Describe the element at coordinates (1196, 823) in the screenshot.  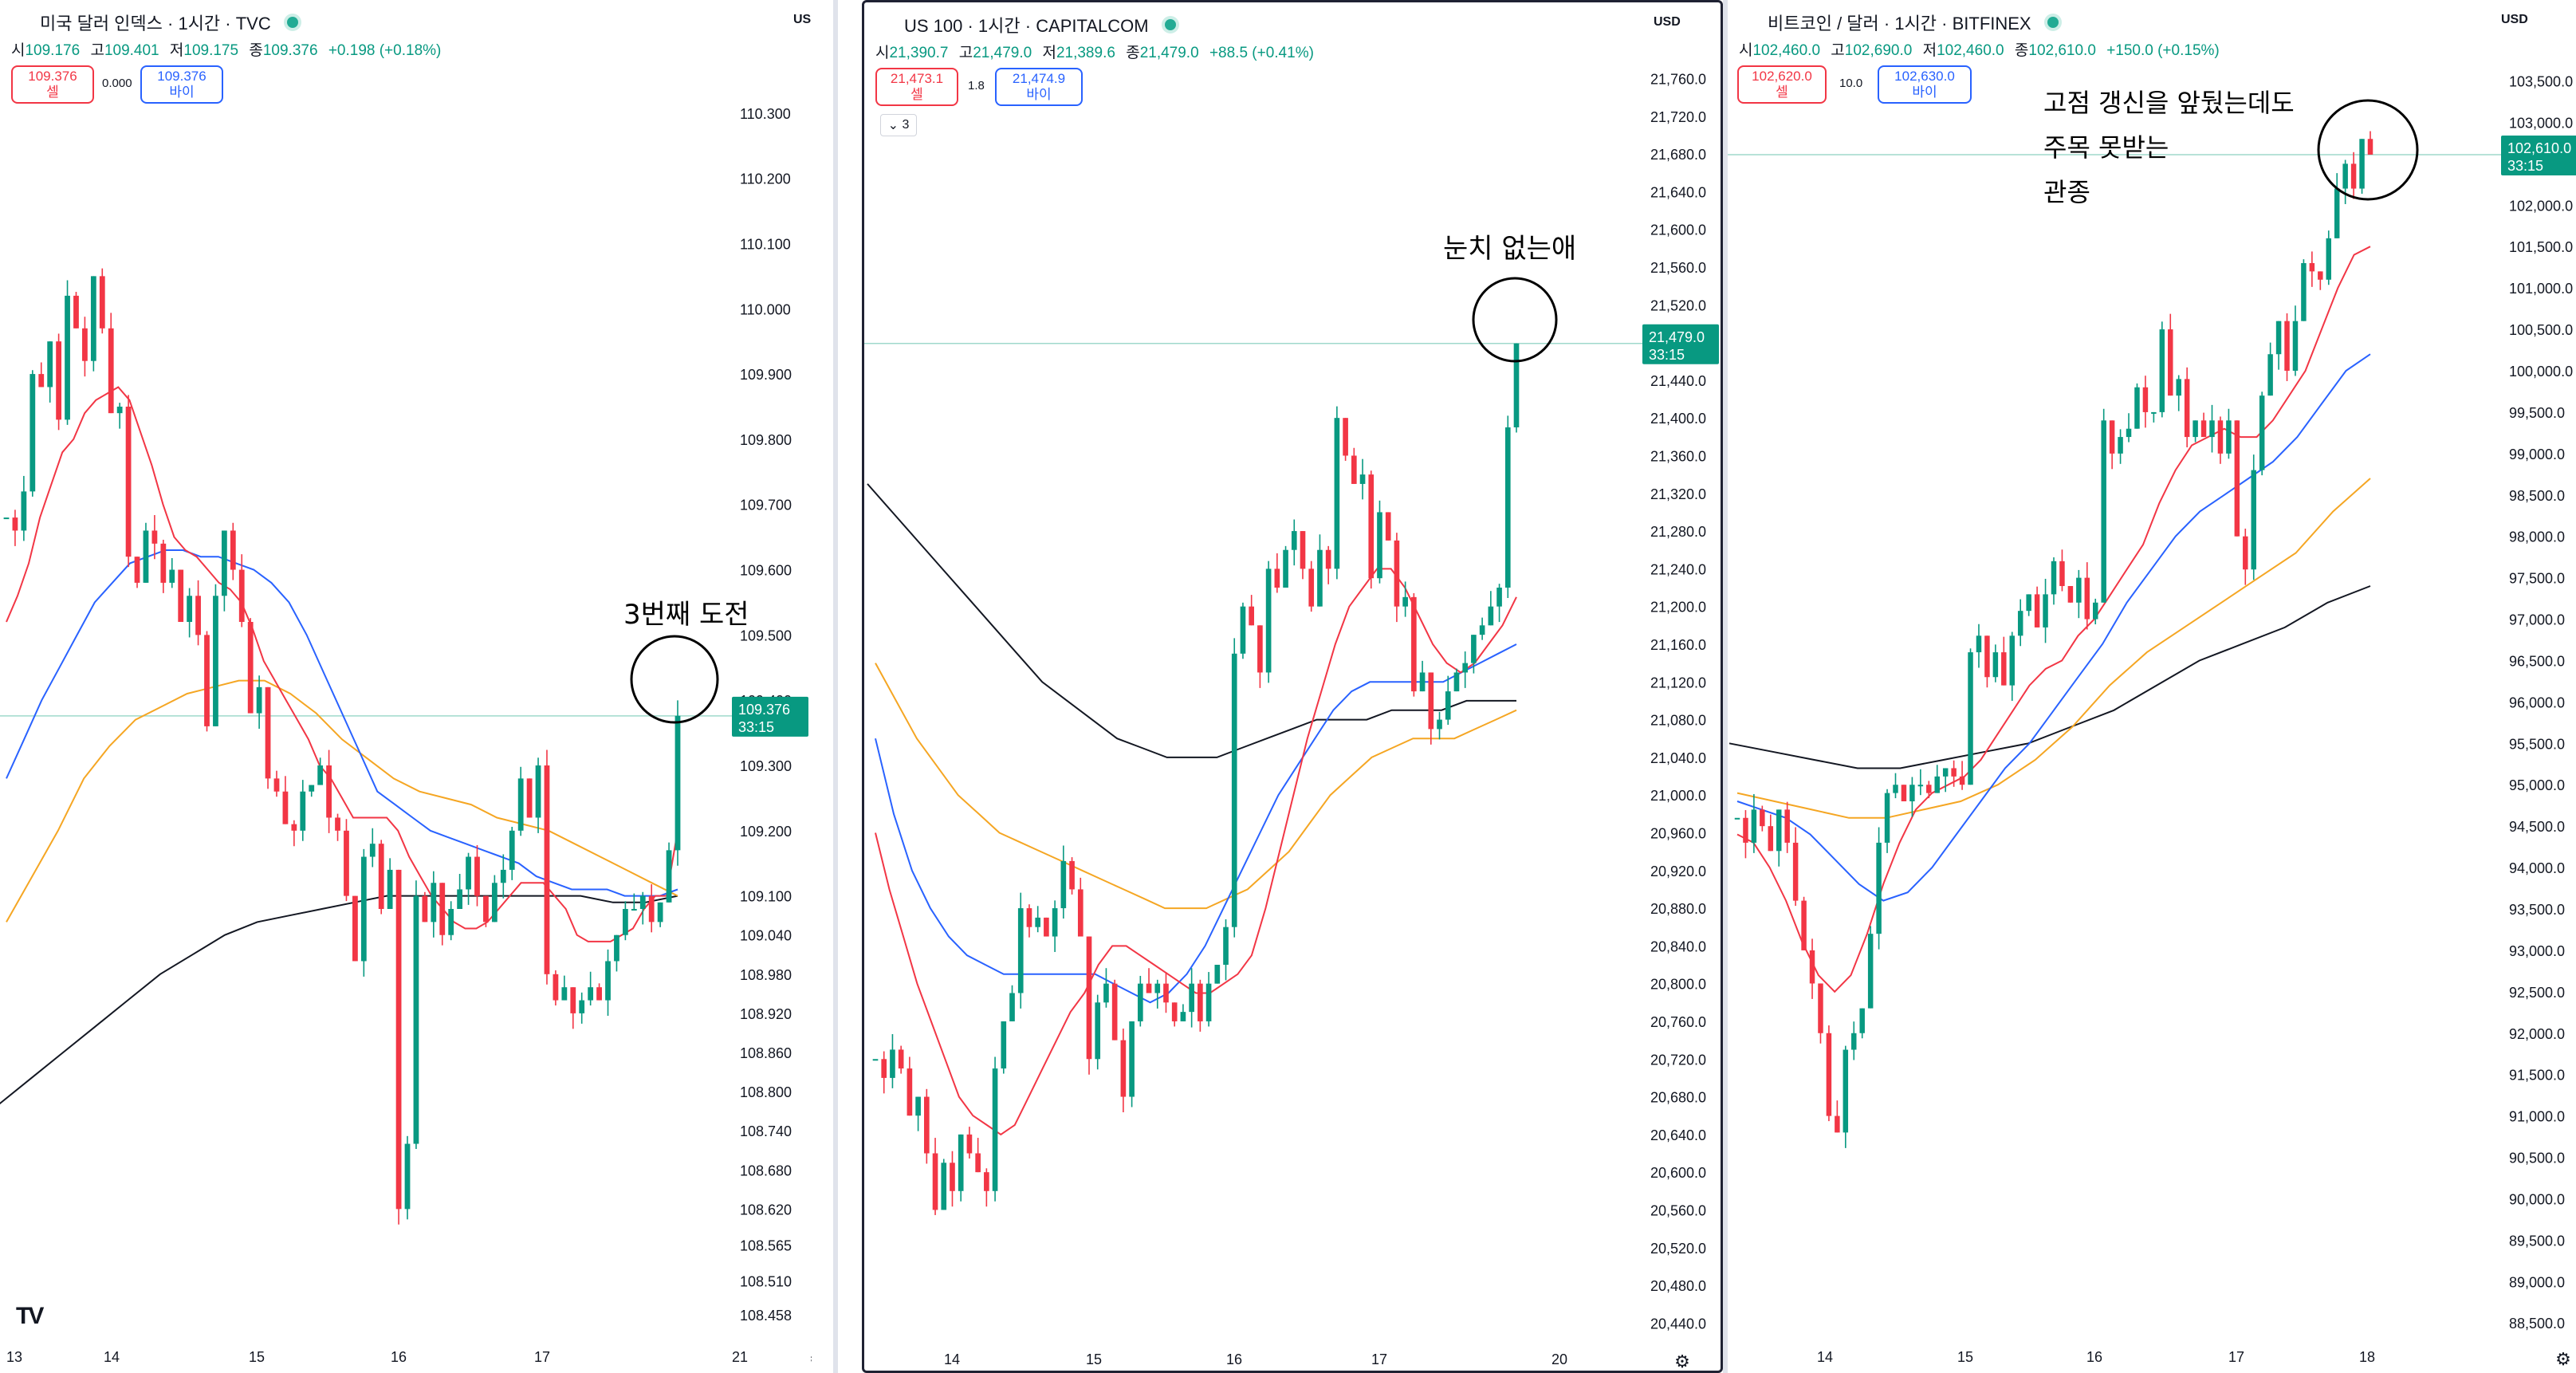
I see `ma-blue-line` at that location.